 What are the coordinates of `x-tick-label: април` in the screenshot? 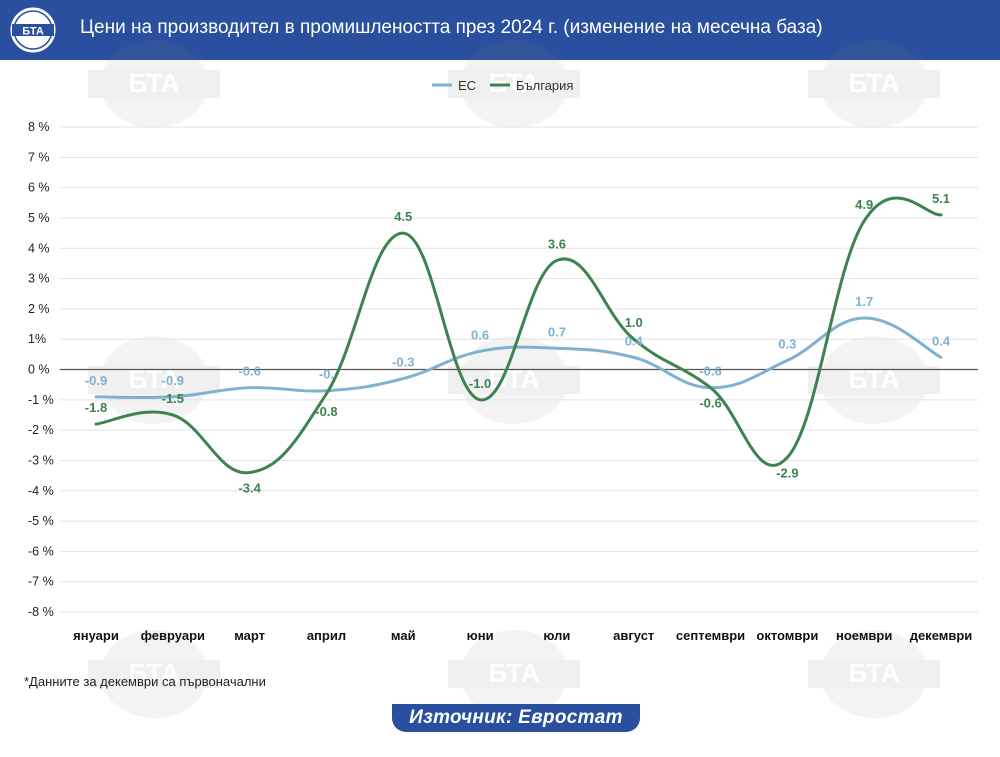 It's located at (326, 635).